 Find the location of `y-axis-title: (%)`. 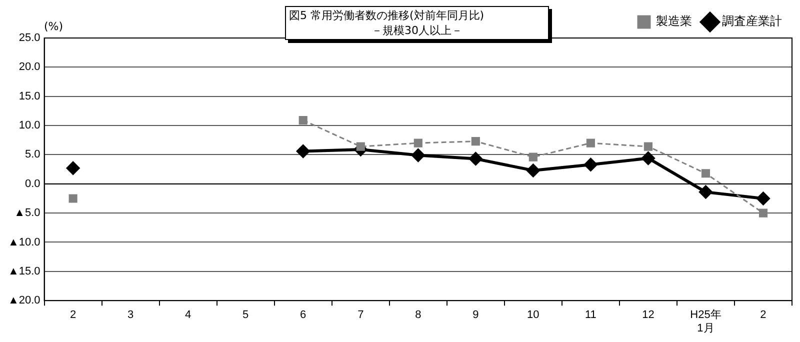

y-axis-title: (%) is located at coordinates (54, 26).